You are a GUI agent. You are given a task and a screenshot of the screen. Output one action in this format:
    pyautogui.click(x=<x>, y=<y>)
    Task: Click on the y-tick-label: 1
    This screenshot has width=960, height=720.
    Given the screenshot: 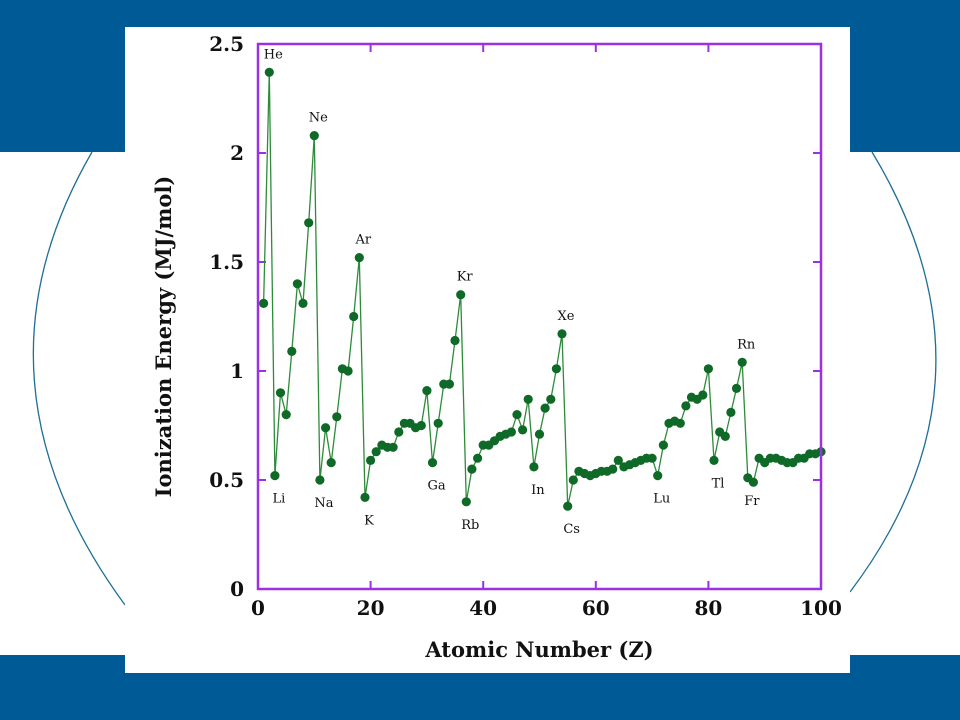 What is the action you would take?
    pyautogui.click(x=237, y=371)
    